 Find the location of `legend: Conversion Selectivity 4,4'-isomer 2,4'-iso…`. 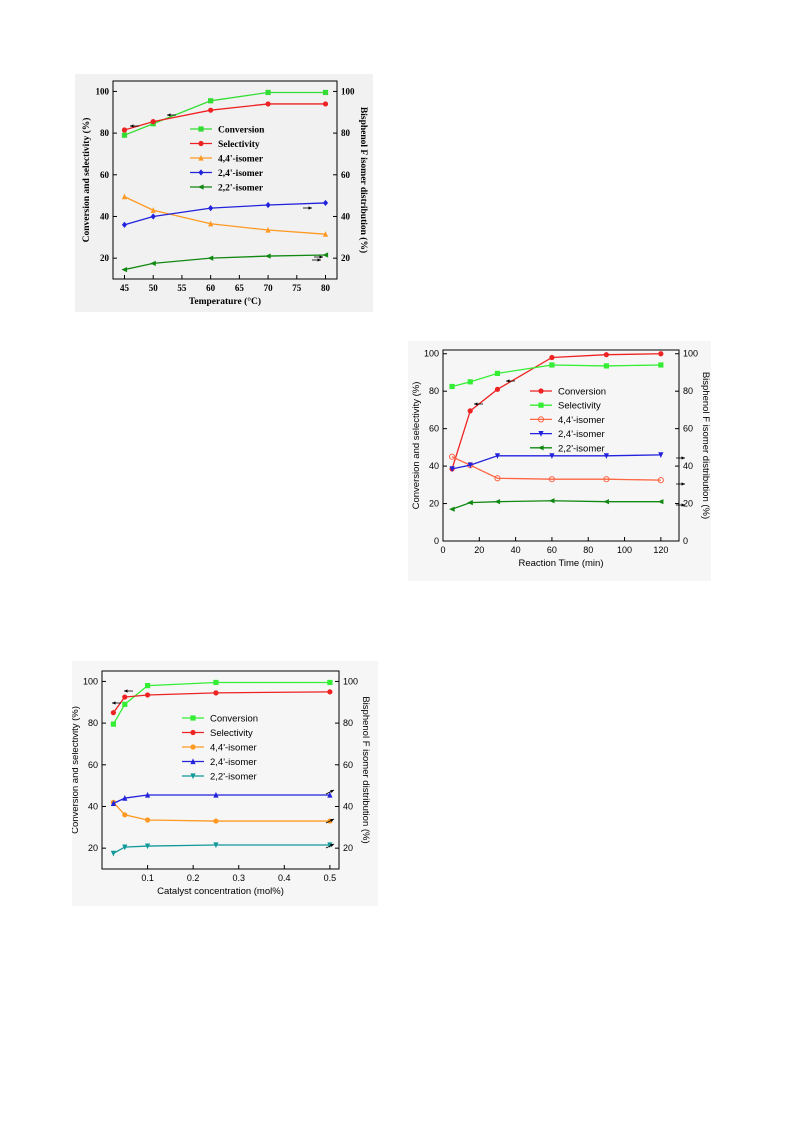

legend: Conversion Selectivity 4,4'-isomer 2,4'-iso… is located at coordinates (568, 420).